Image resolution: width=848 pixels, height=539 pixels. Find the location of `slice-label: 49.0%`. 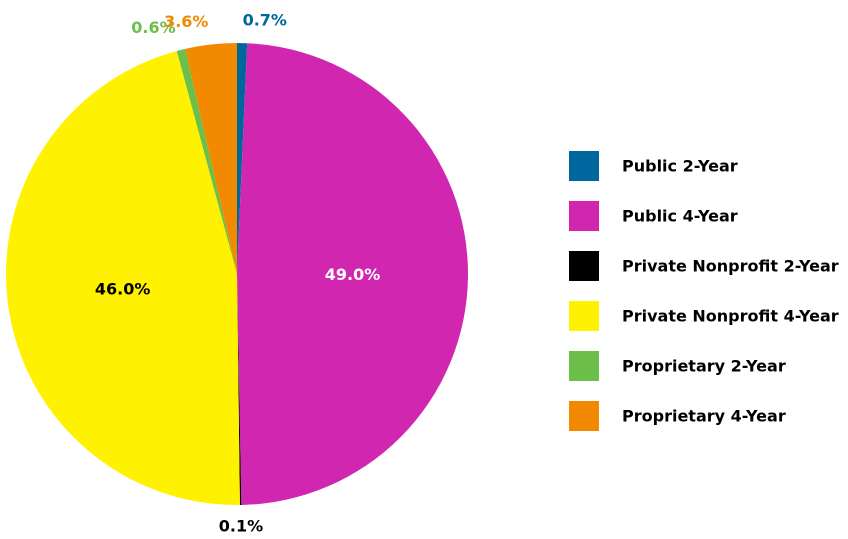

slice-label: 49.0% is located at coordinates (353, 274).